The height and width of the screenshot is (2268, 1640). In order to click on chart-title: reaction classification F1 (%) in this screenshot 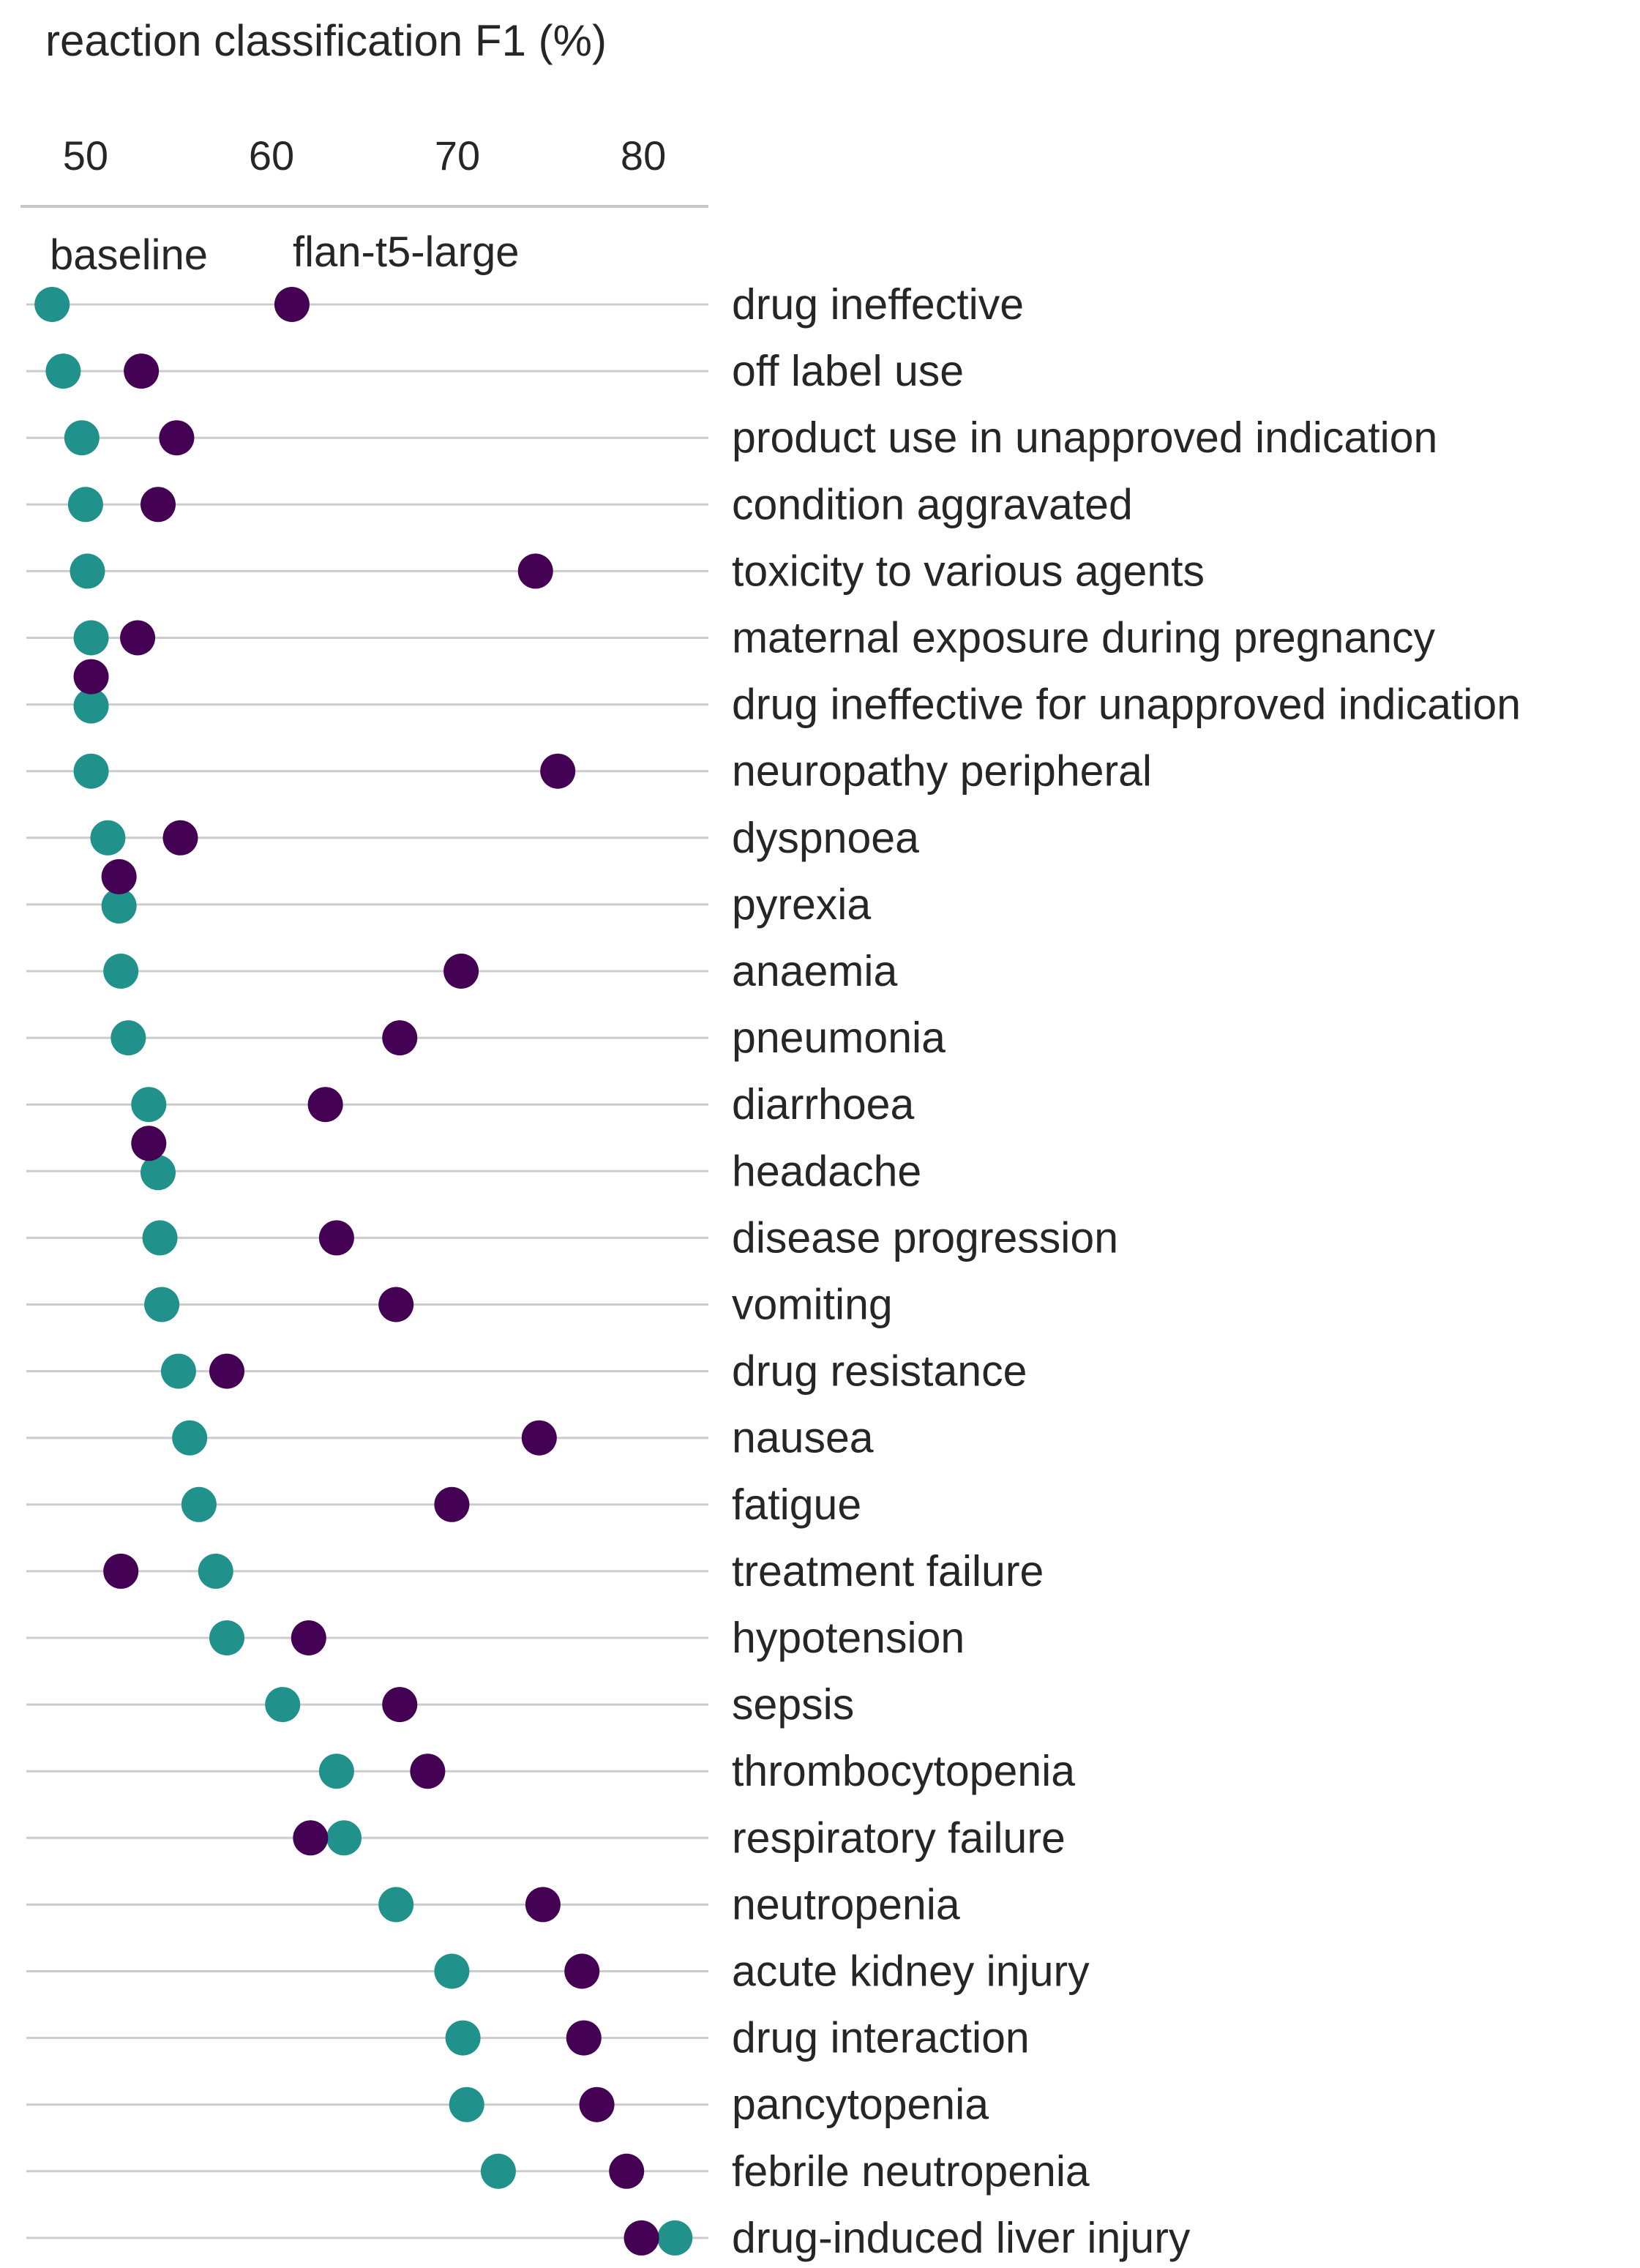, I will do `click(326, 40)`.